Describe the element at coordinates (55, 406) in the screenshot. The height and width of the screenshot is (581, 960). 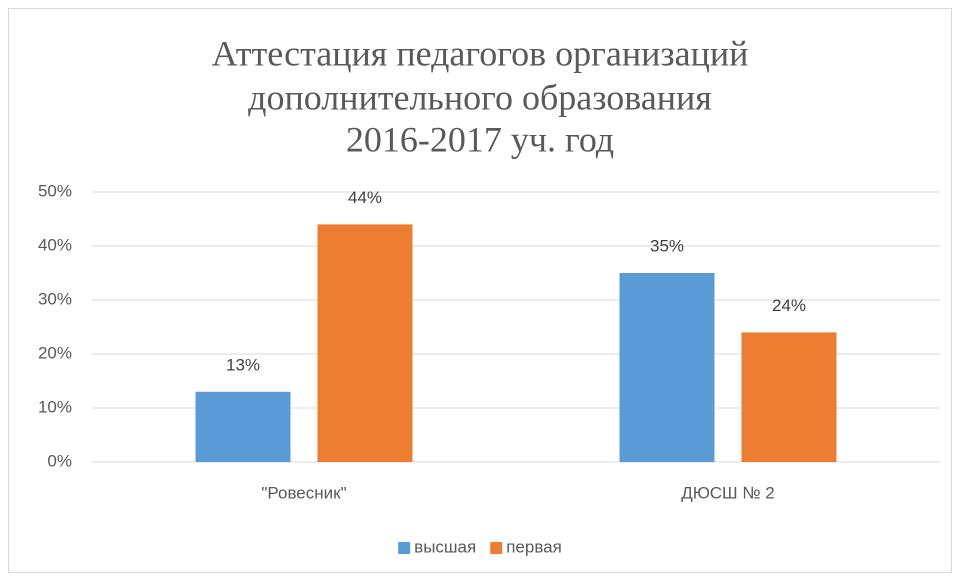
I see `y-tick-label: 10%` at that location.